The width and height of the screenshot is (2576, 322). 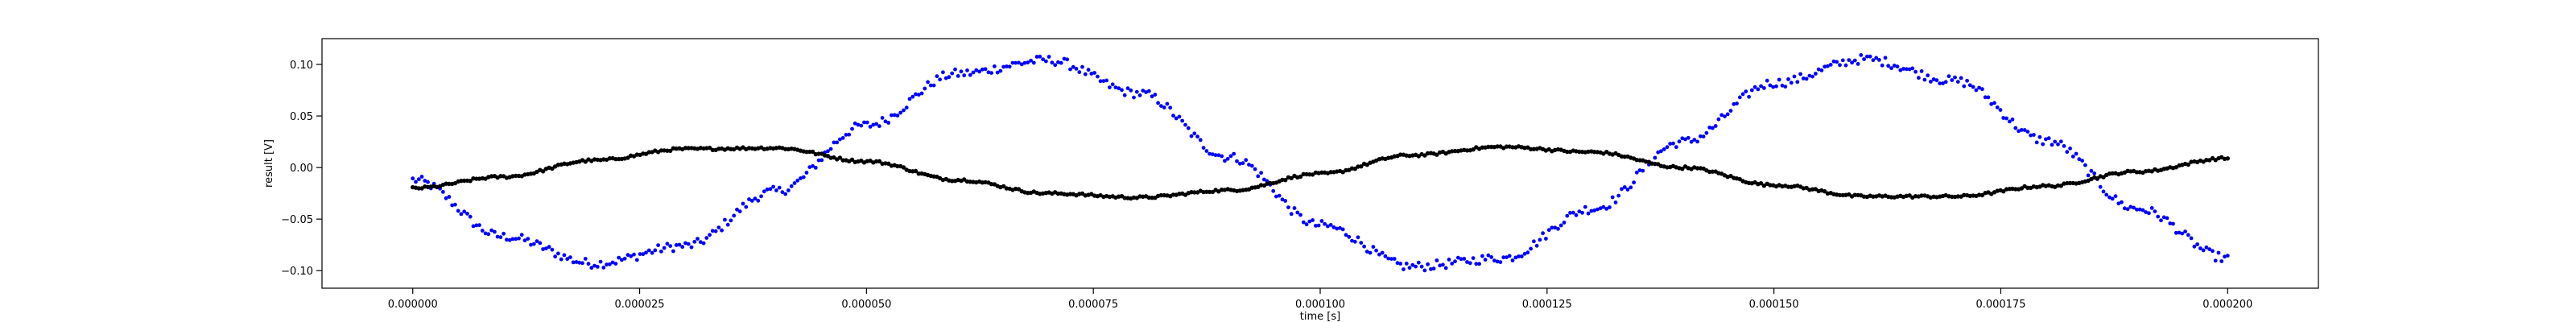 What do you see at coordinates (640, 305) in the screenshot?
I see `x-tick-label: 0.000025` at bounding box center [640, 305].